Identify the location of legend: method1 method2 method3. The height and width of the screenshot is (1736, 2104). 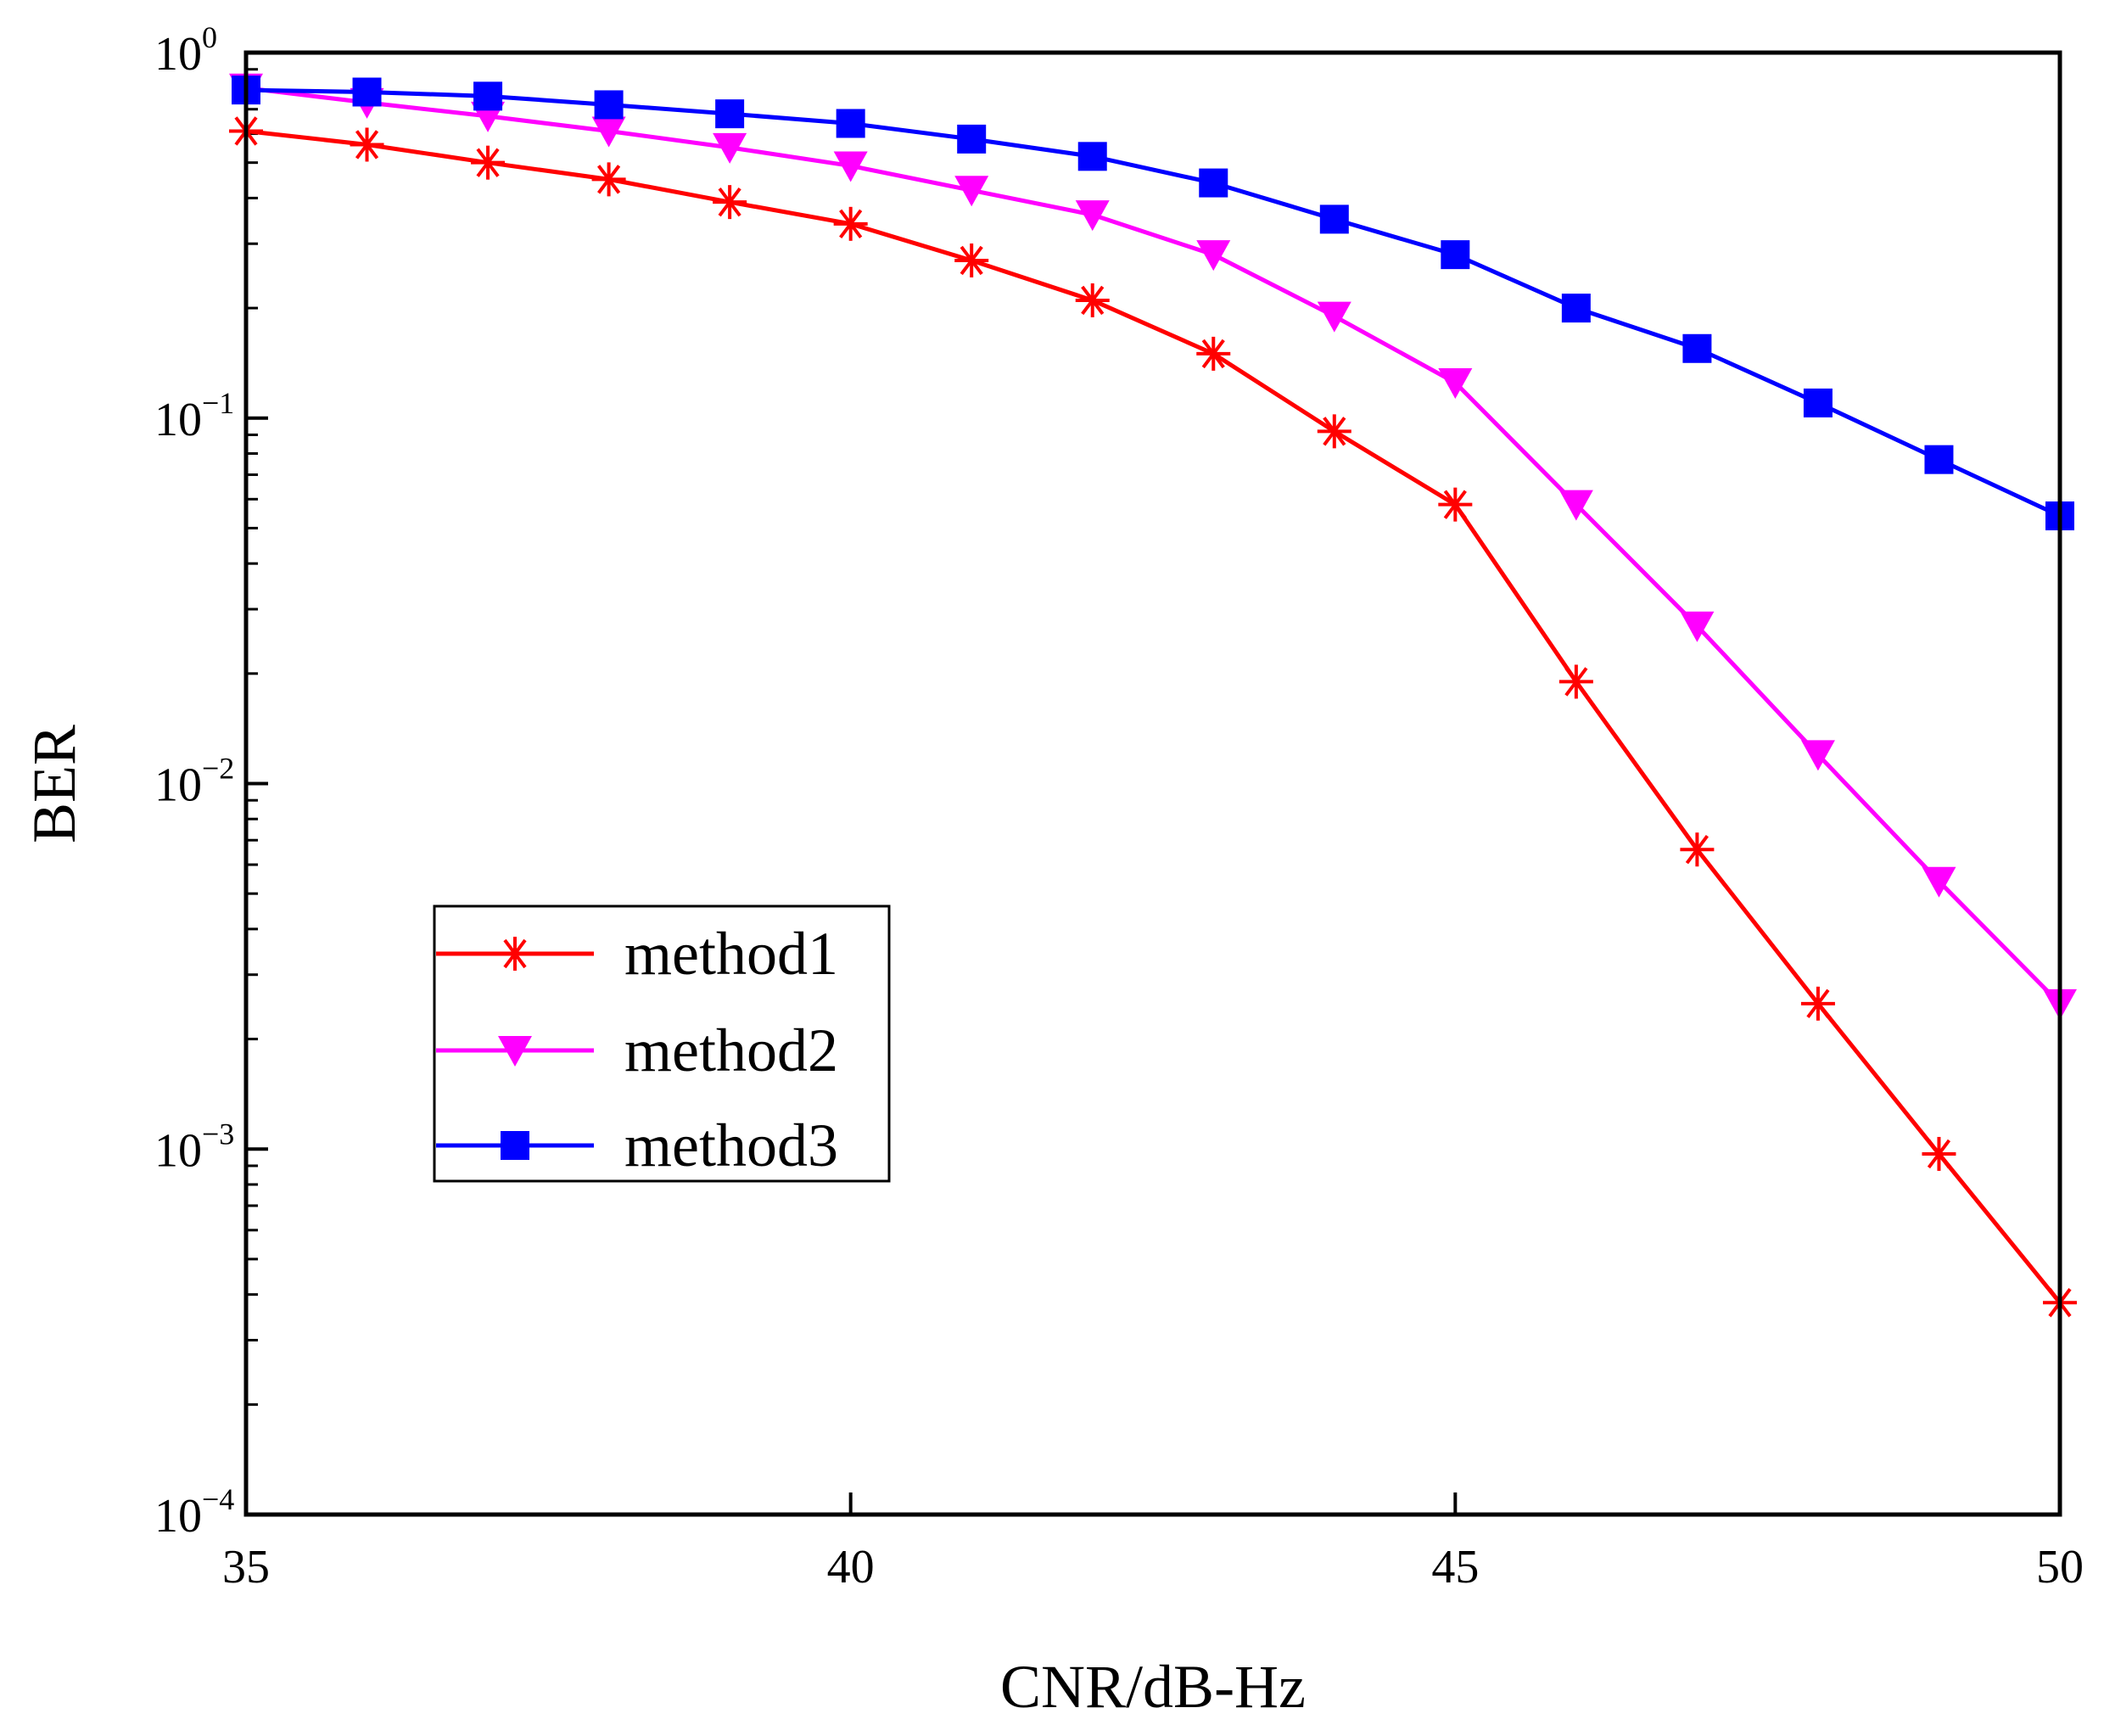
(662, 1043).